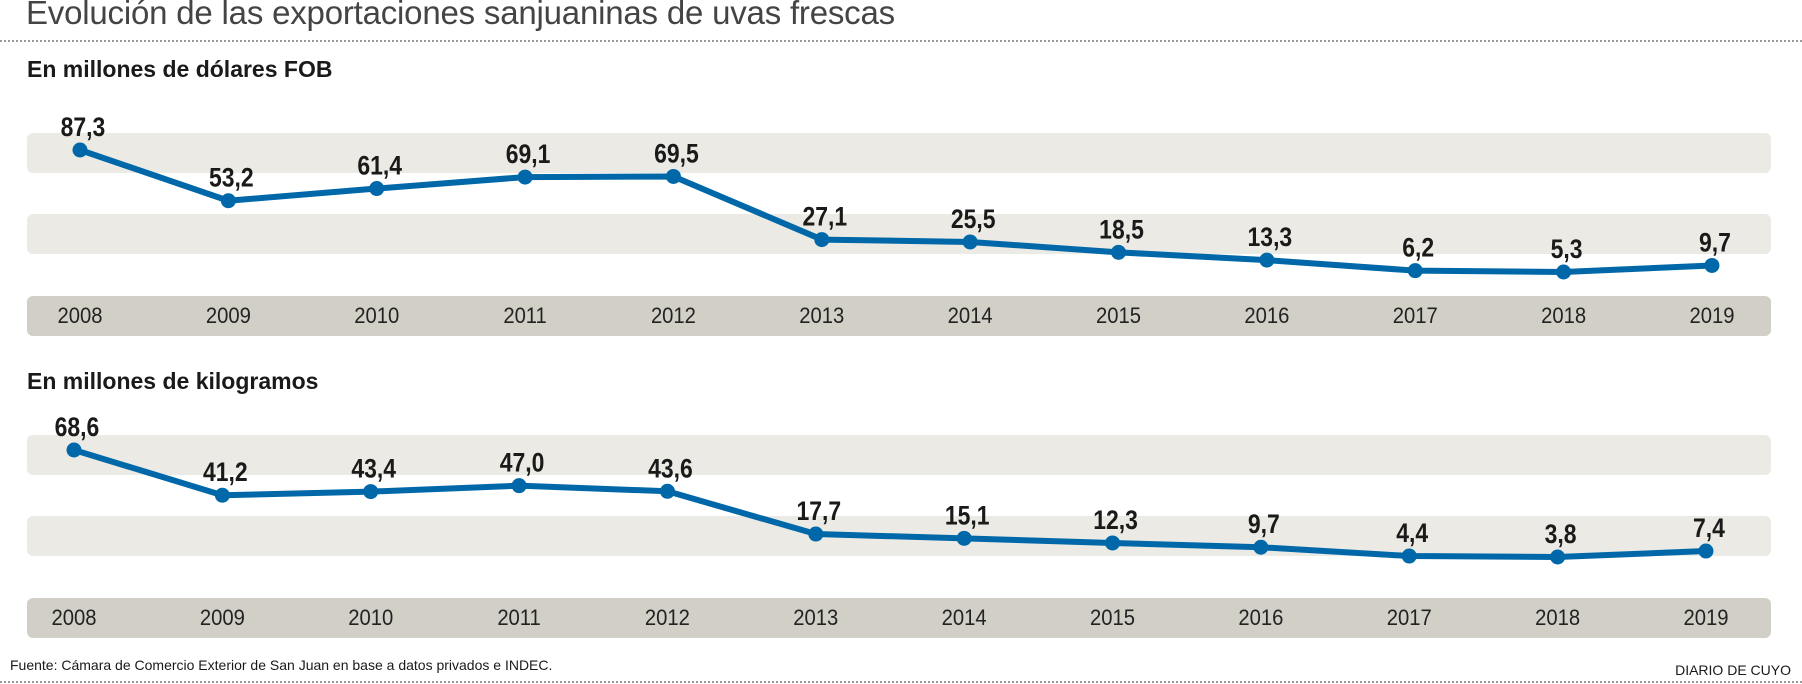 This screenshot has height=684, width=1802. Describe the element at coordinates (1115, 520) in the screenshot. I see `data-label: 12,3` at that location.